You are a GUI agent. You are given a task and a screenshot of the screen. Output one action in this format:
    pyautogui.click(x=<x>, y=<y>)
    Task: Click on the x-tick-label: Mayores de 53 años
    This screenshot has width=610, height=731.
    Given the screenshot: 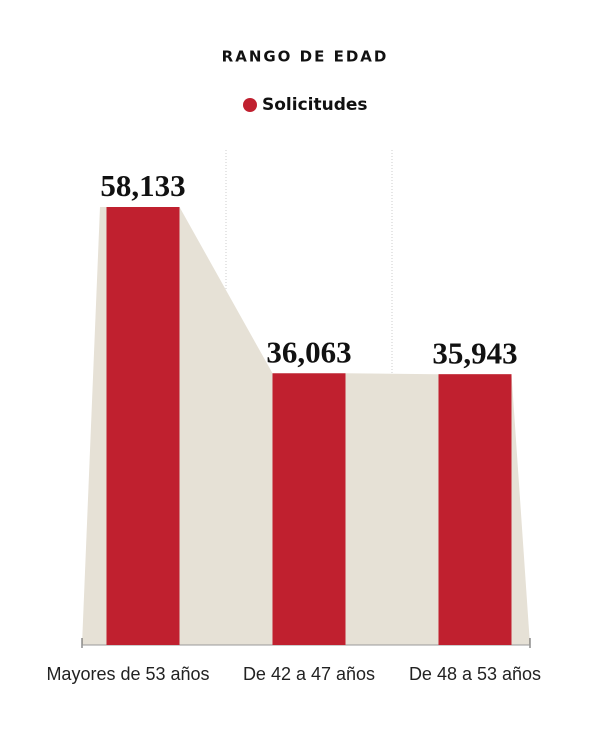 What is the action you would take?
    pyautogui.click(x=127, y=674)
    